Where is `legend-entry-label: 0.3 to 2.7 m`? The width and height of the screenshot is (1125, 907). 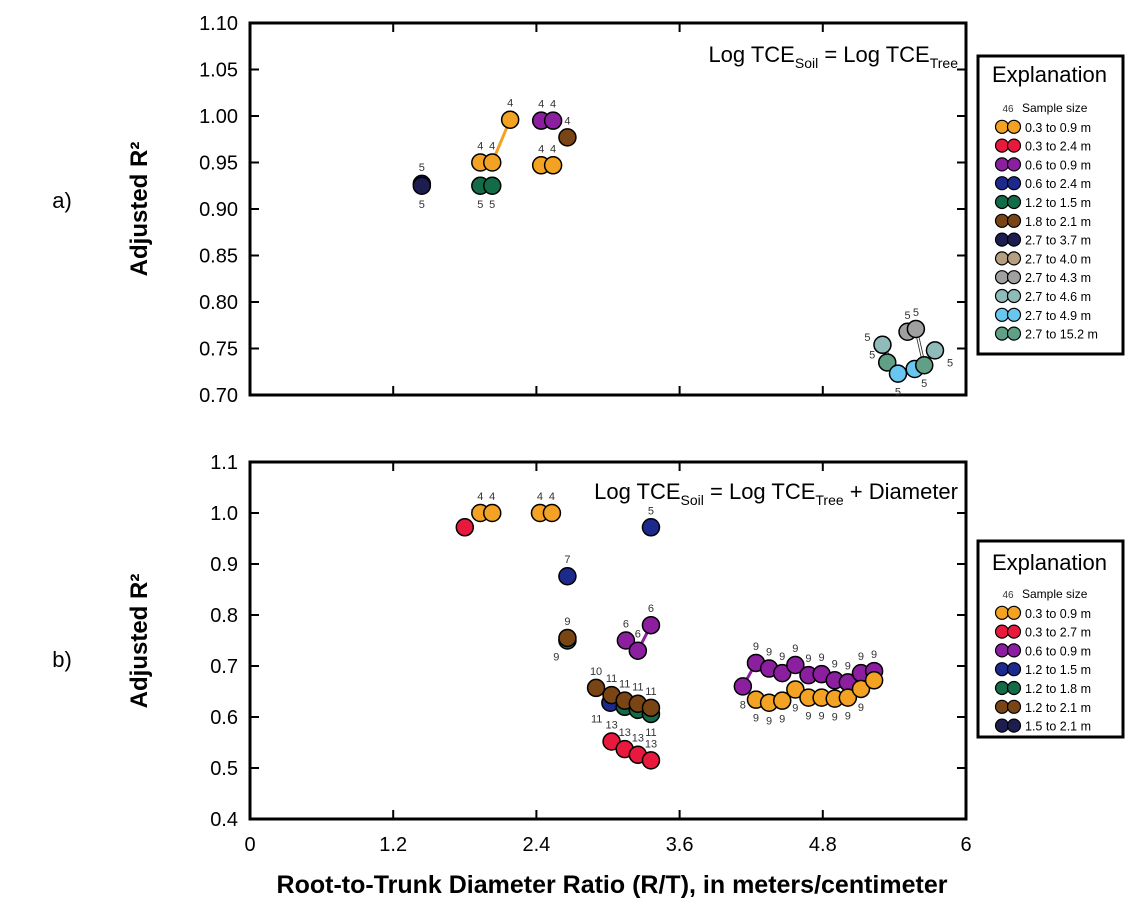 legend-entry-label: 0.3 to 2.7 m is located at coordinates (1058, 633).